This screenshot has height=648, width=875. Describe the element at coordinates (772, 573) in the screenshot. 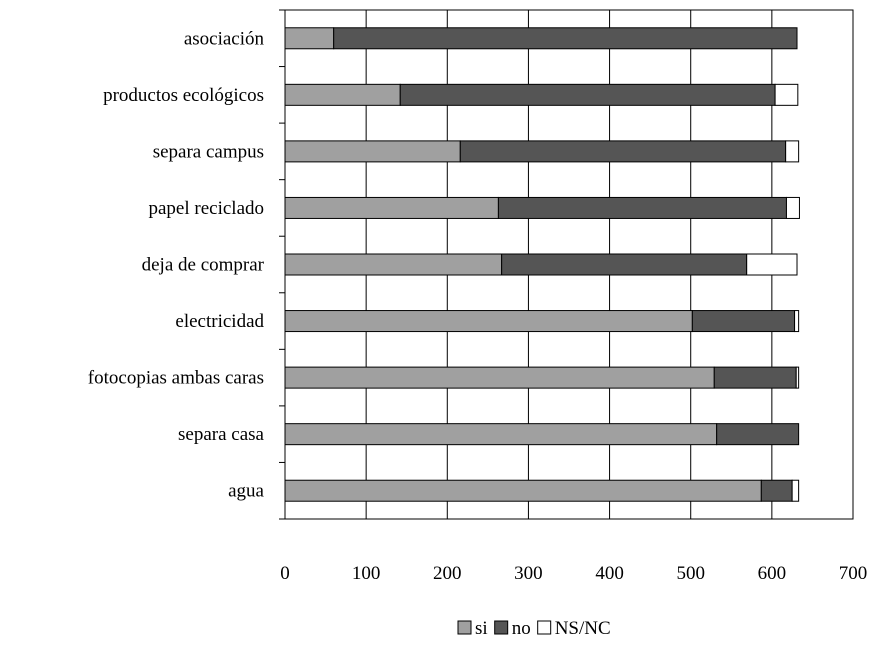

I see `x-tick-label: 600` at that location.